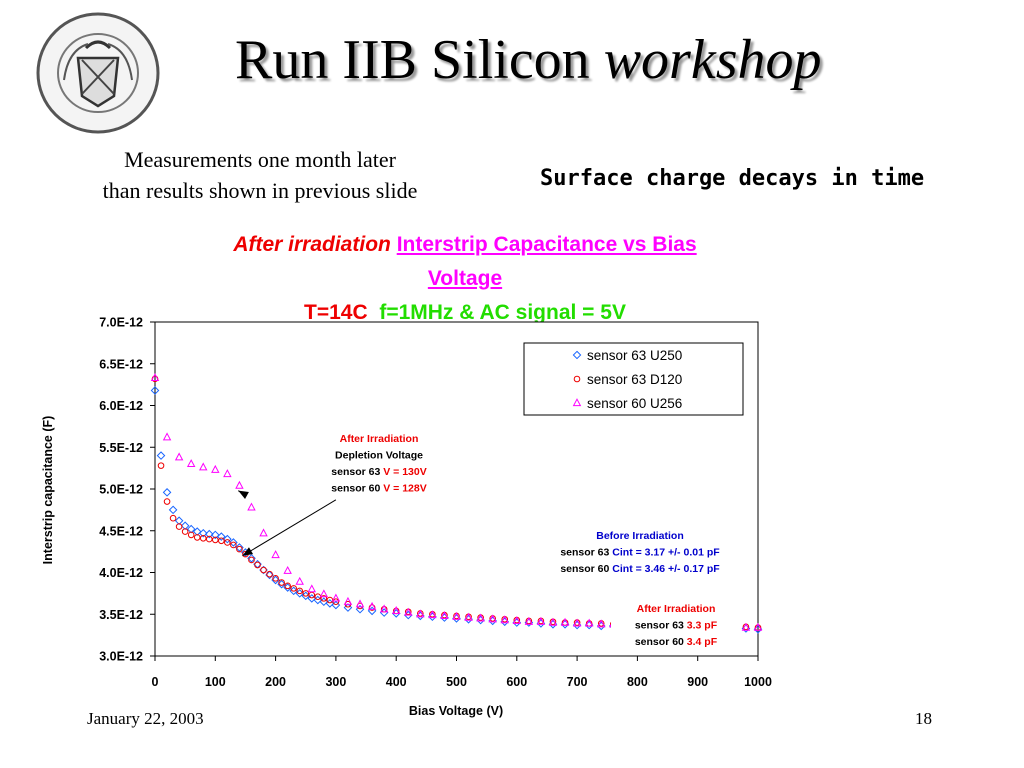  I want to click on x-axis-label: Bias Voltage (V), so click(456, 711).